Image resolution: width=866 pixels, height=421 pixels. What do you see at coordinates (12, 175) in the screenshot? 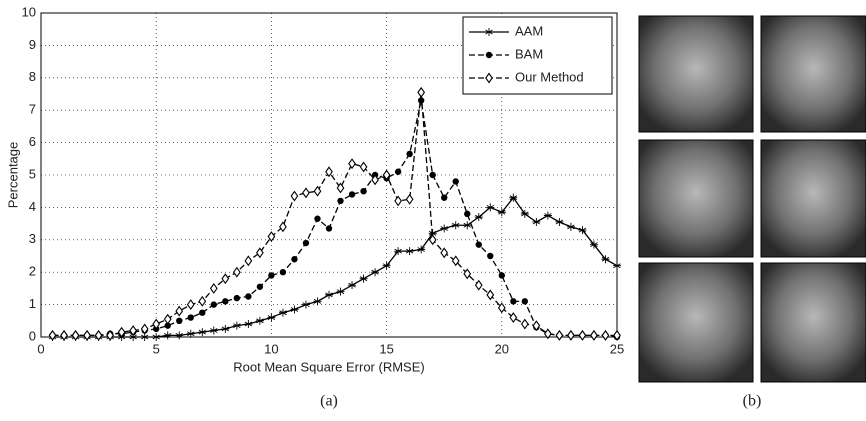
I see `y-axis-label: Percentage` at bounding box center [12, 175].